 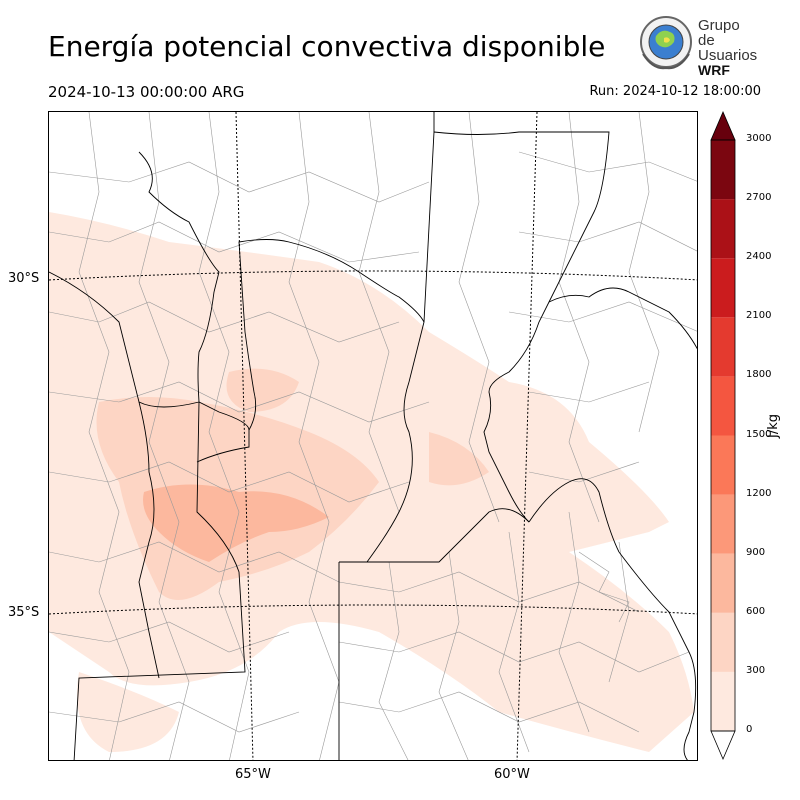 What do you see at coordinates (759, 375) in the screenshot?
I see `colorbar-tick-label: 1800` at bounding box center [759, 375].